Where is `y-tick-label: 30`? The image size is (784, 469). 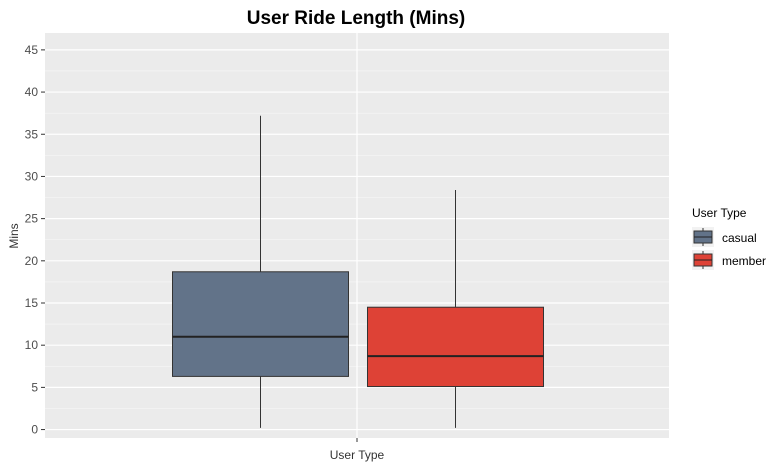
y-tick-label: 30 is located at coordinates (32, 176).